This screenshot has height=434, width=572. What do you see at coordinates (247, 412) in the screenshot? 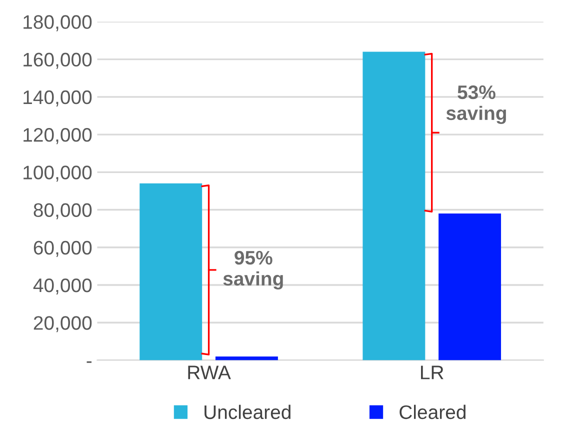
I see `legend-label: Uncleared` at bounding box center [247, 412].